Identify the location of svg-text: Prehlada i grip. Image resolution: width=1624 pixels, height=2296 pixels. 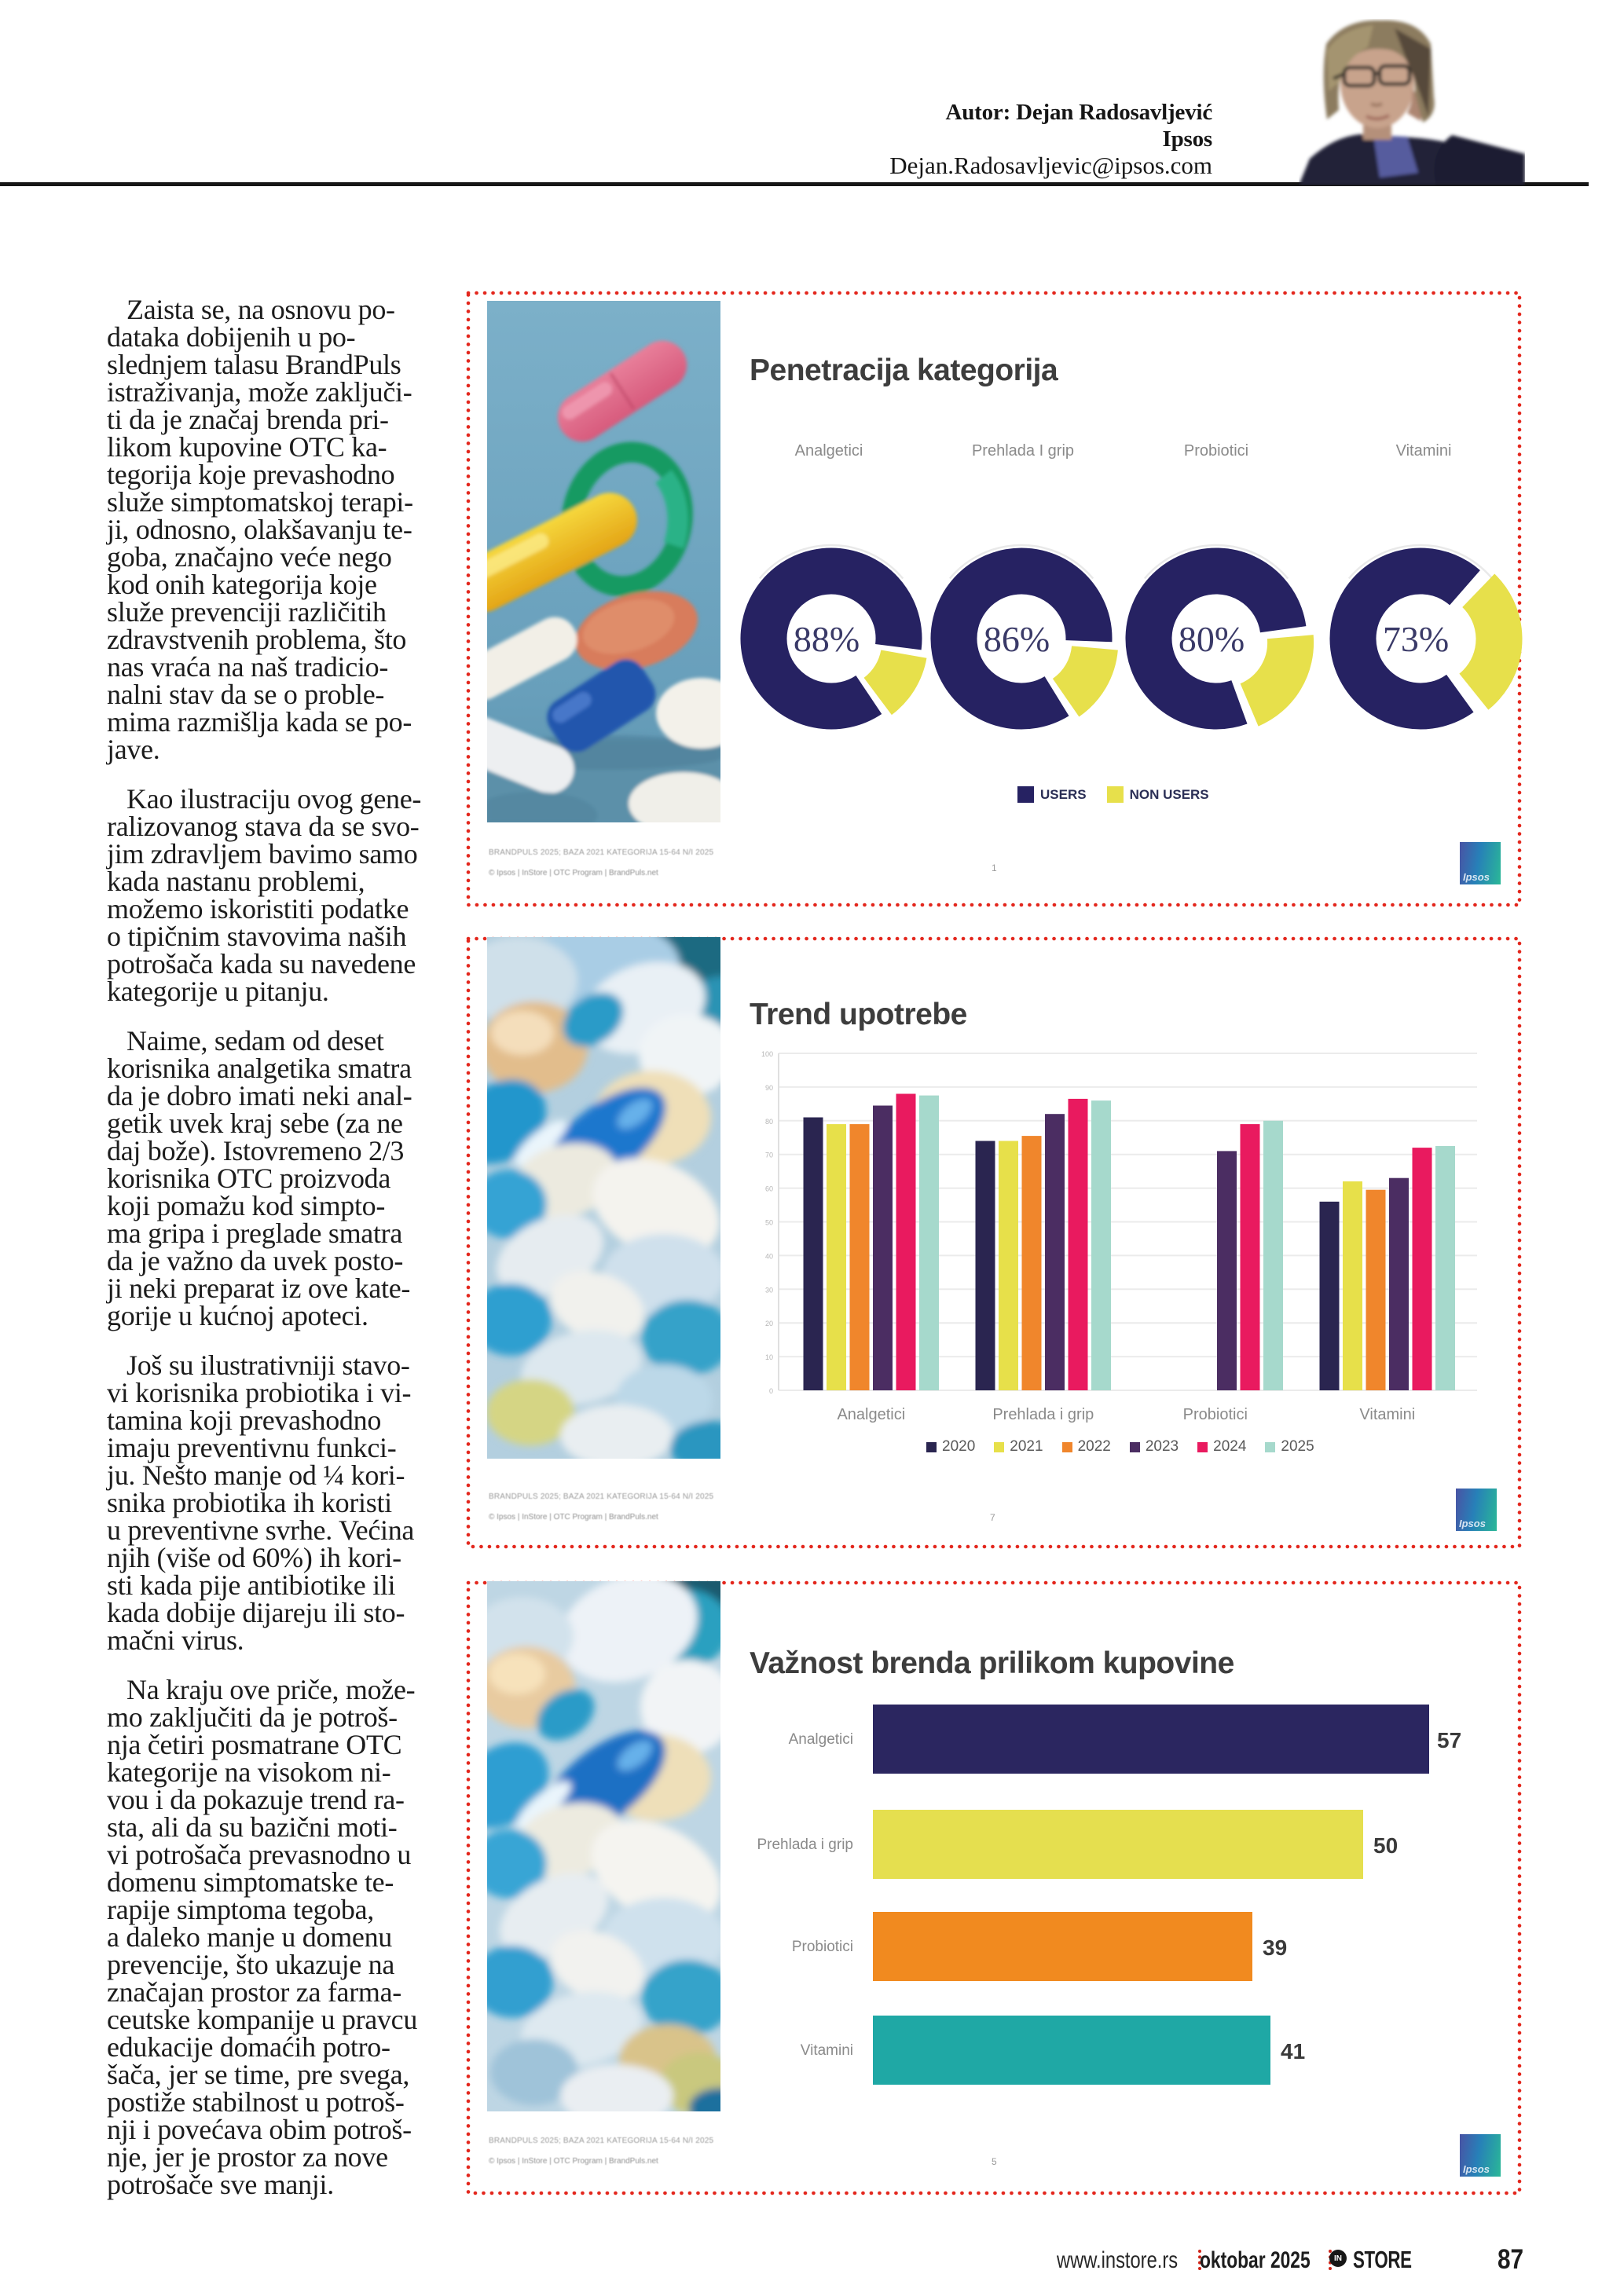
(1043, 1414).